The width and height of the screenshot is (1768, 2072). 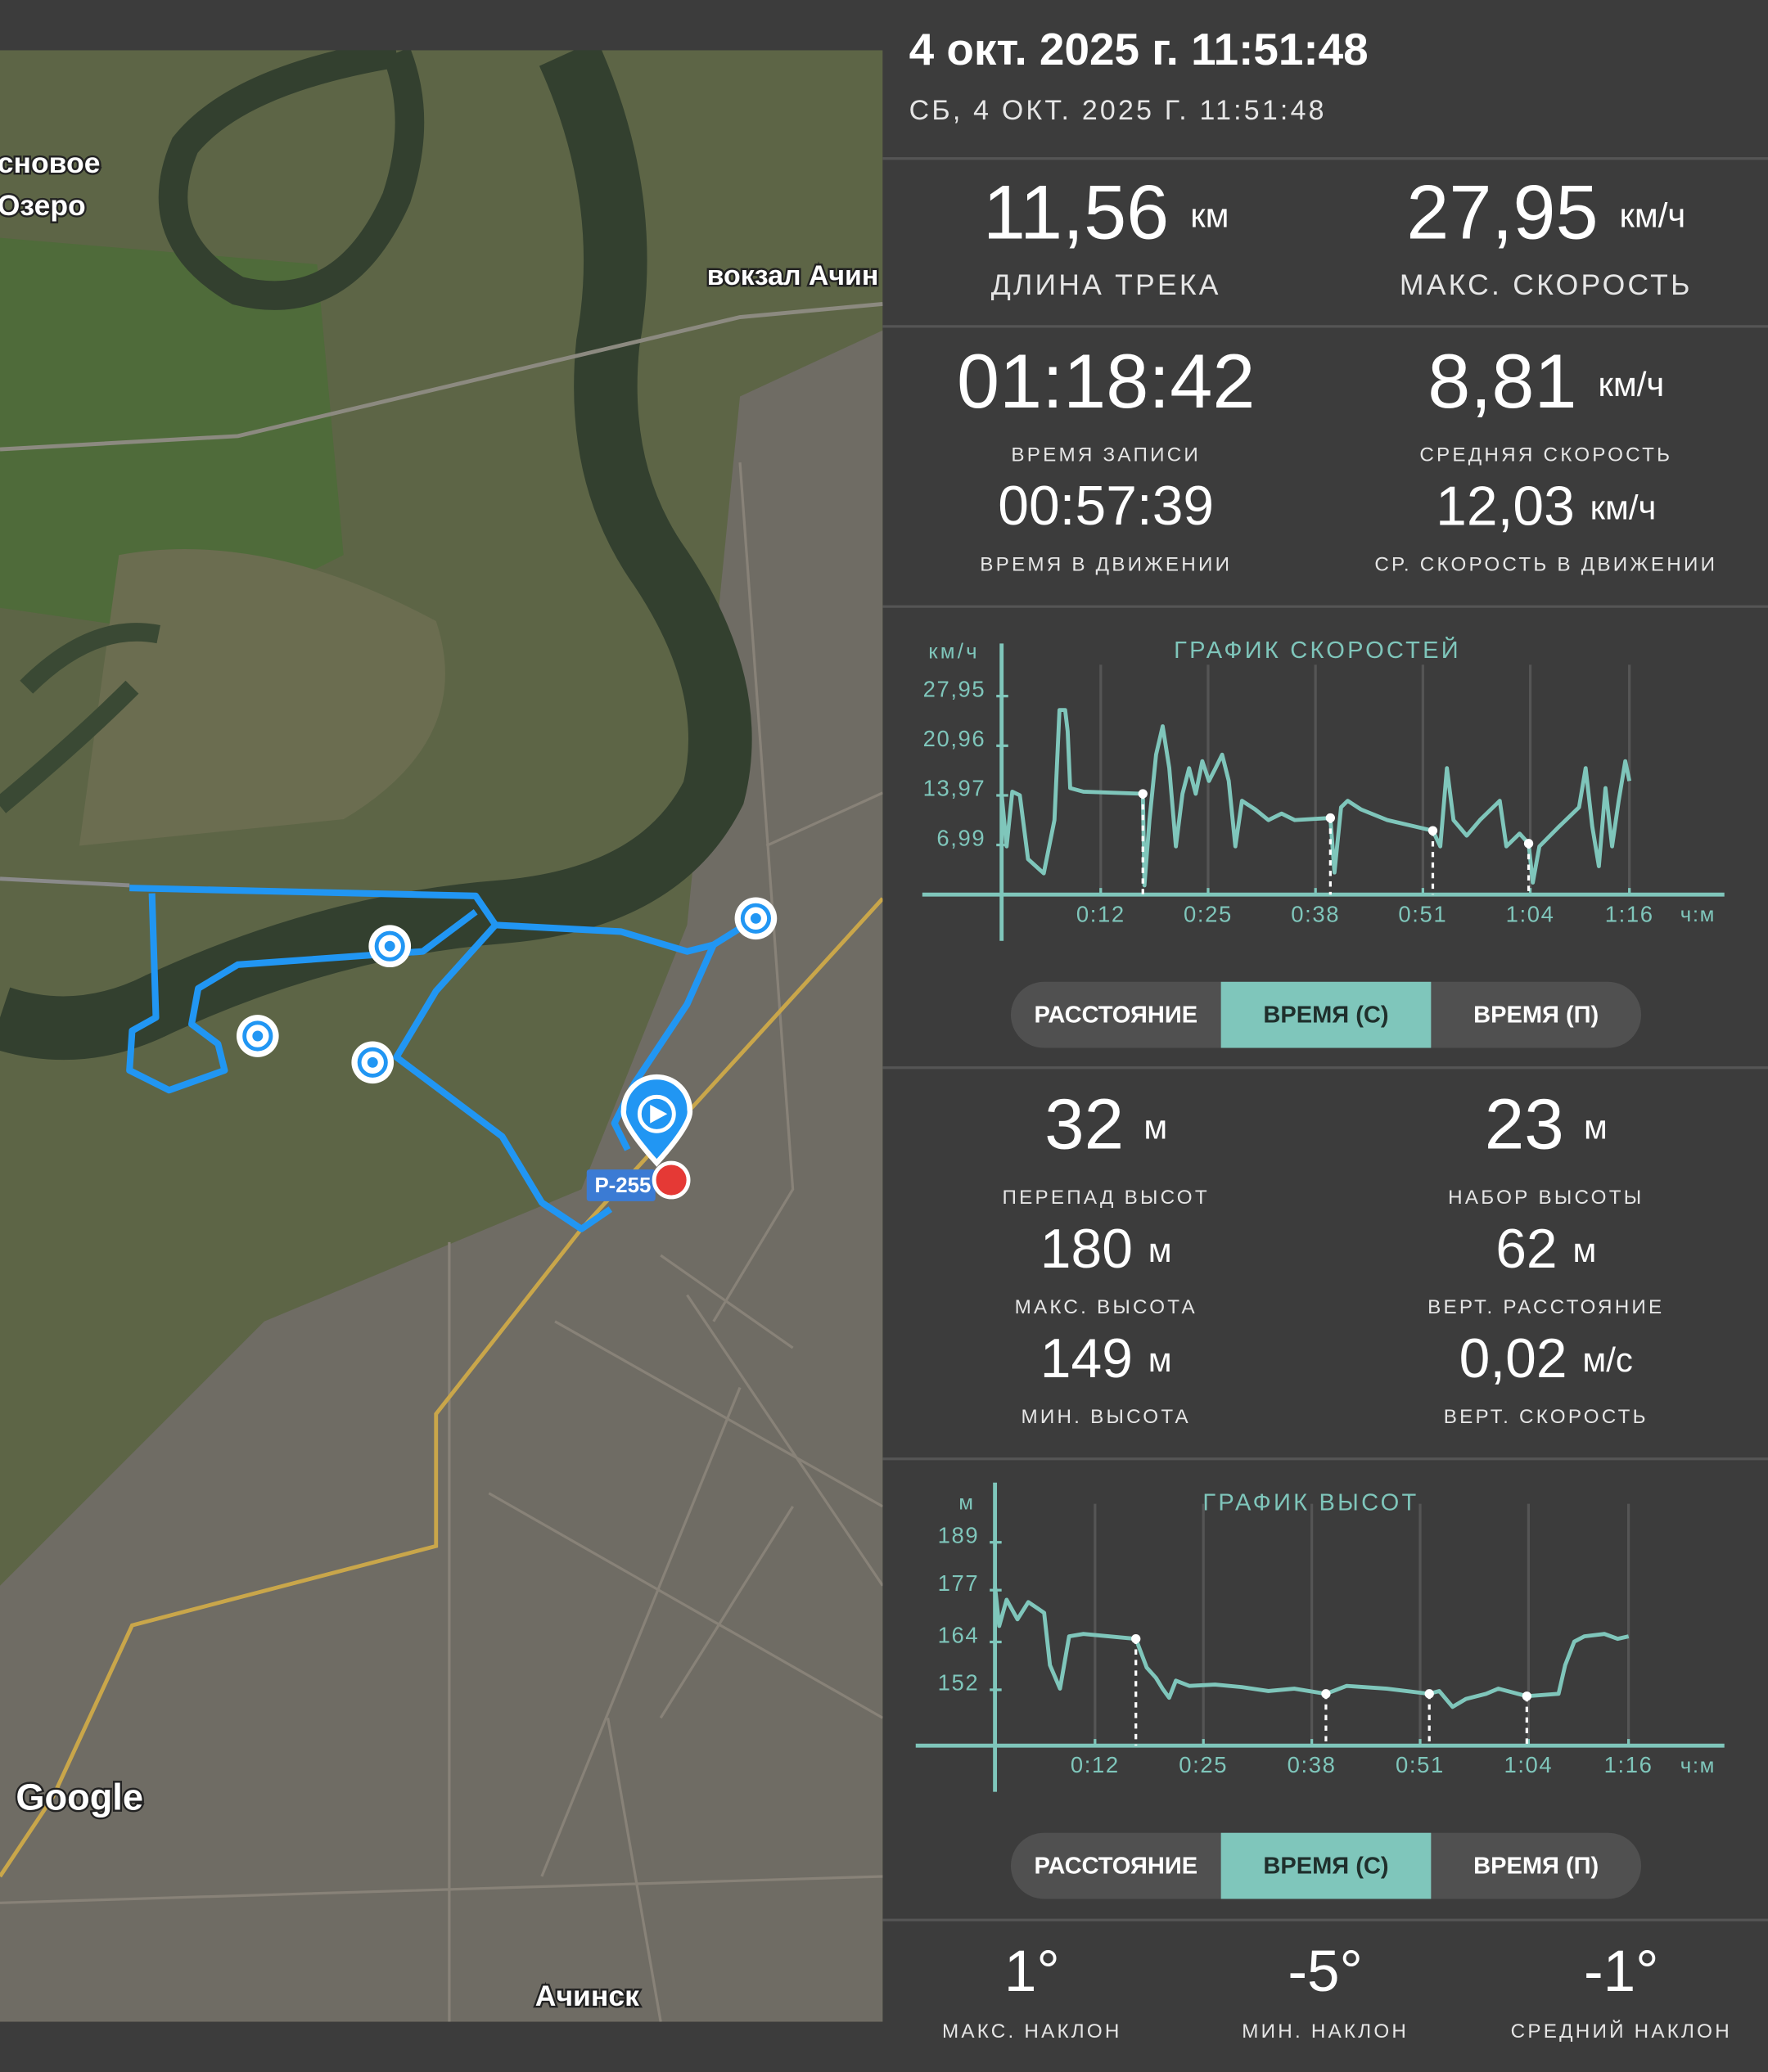 I want to click on chart-title: ГРАФИК ВЫСОТ, so click(x=1310, y=1502).